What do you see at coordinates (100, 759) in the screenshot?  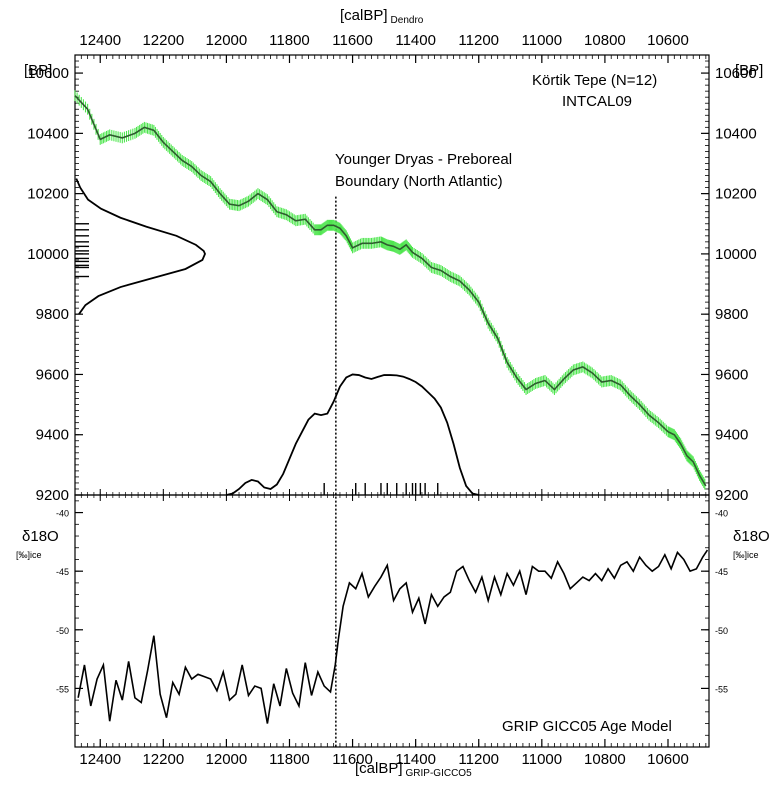 I see `x-tick-label-bottom: 12400` at bounding box center [100, 759].